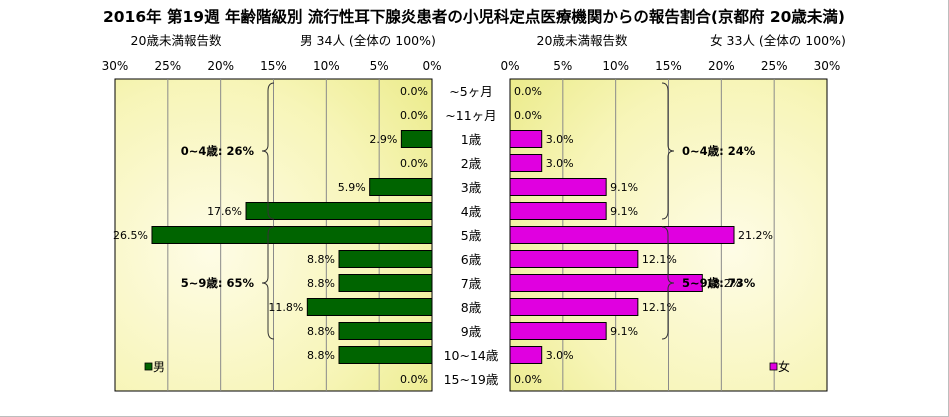 The image size is (949, 417). I want to click on legend-female-label: 女, so click(784, 366).